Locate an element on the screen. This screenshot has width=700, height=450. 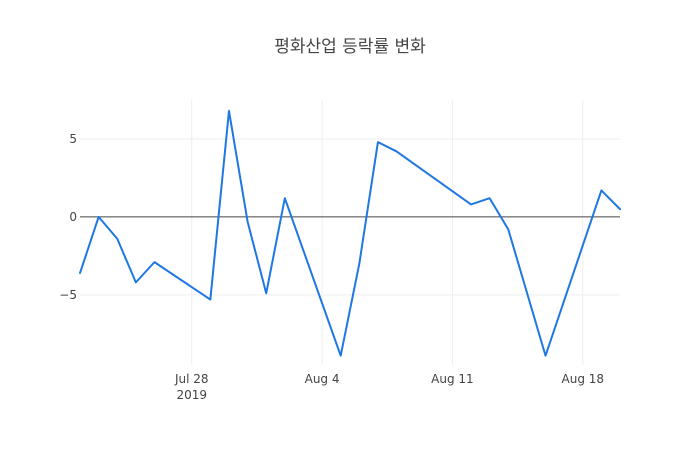
x-axis: Jul 28 2019 Aug 4 Aug 11 Aug 18 is located at coordinates (389, 387).